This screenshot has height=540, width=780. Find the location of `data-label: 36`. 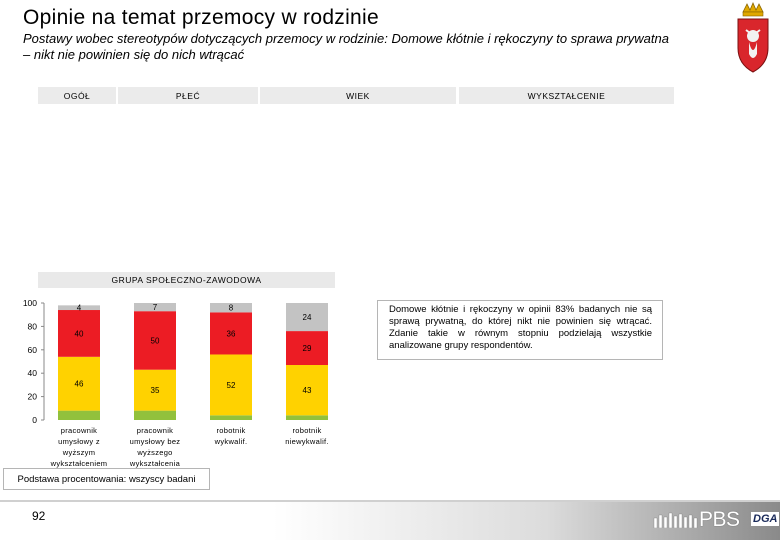

data-label: 36 is located at coordinates (231, 333).